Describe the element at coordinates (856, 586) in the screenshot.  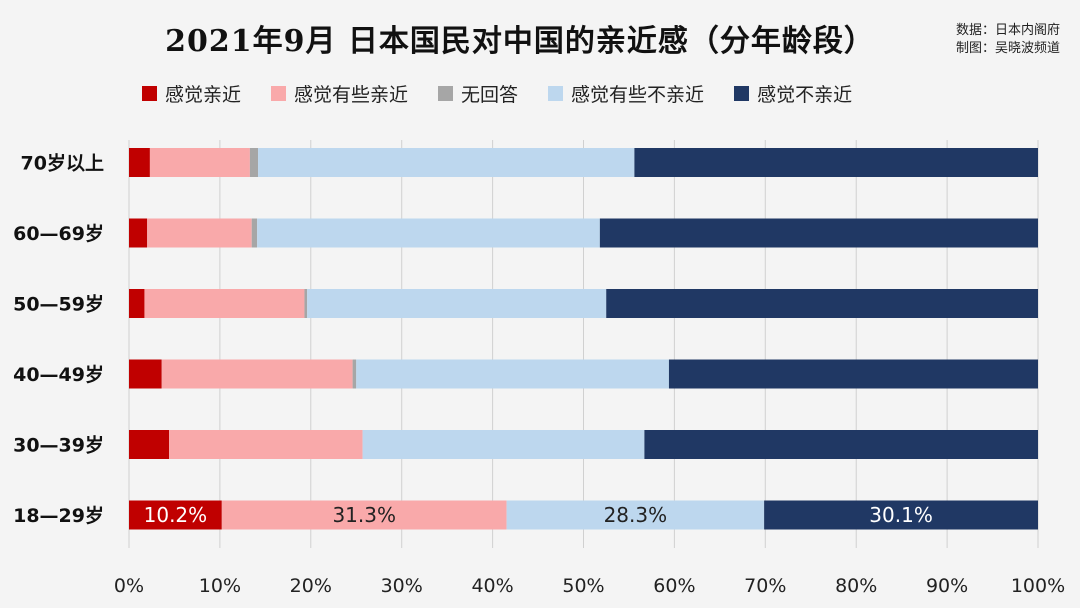
I see `x-tick-label-8: 80%` at that location.